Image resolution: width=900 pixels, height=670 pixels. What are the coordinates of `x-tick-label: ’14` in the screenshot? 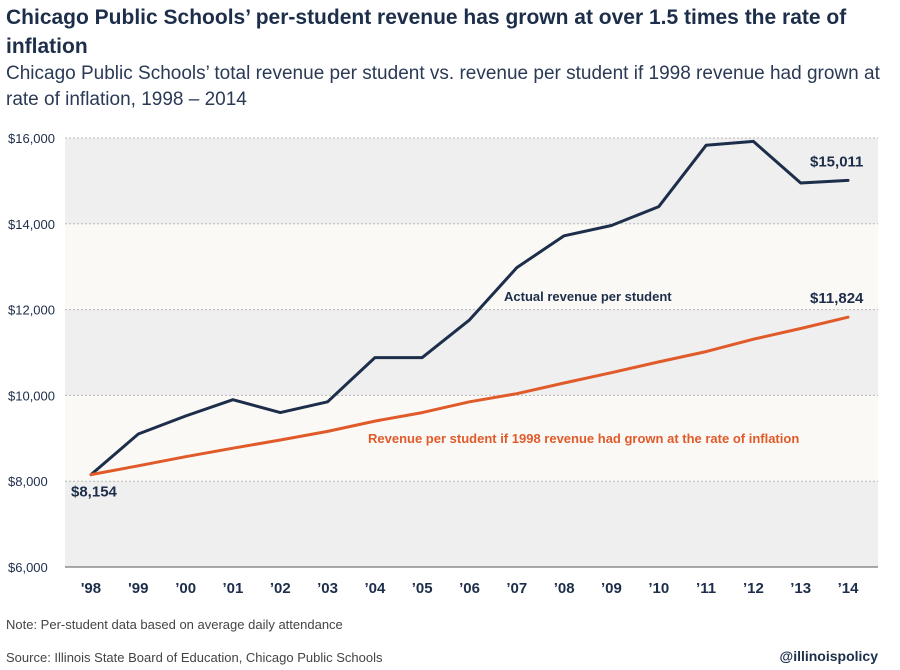 It's located at (849, 588).